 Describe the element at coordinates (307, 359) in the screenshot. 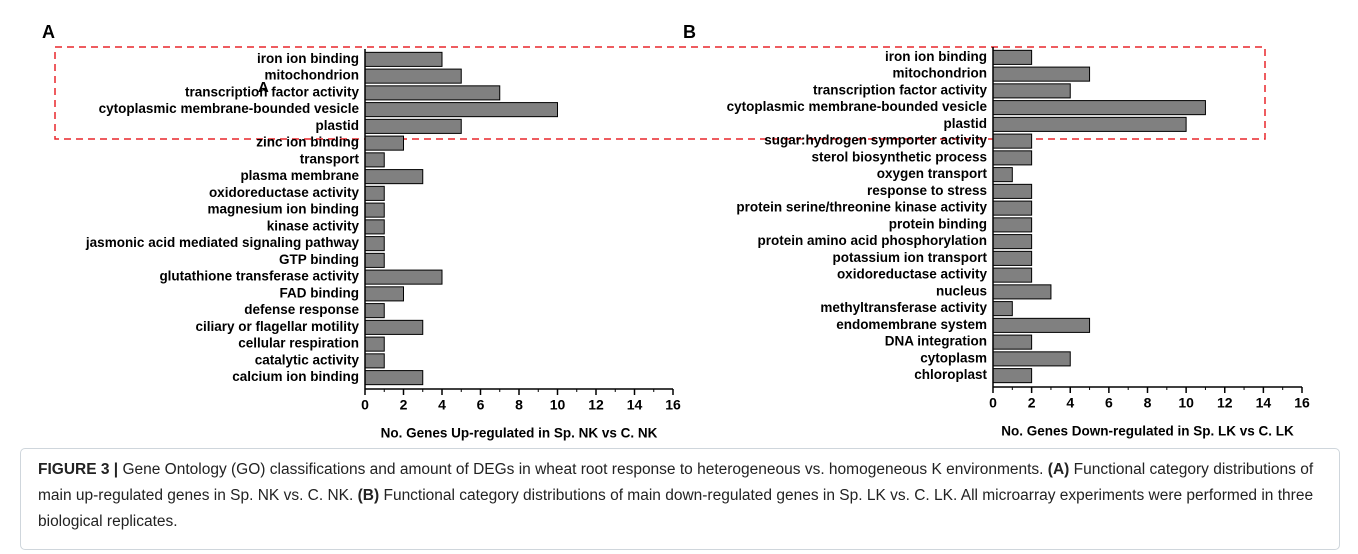

I see `category-label: catalytic activity` at that location.